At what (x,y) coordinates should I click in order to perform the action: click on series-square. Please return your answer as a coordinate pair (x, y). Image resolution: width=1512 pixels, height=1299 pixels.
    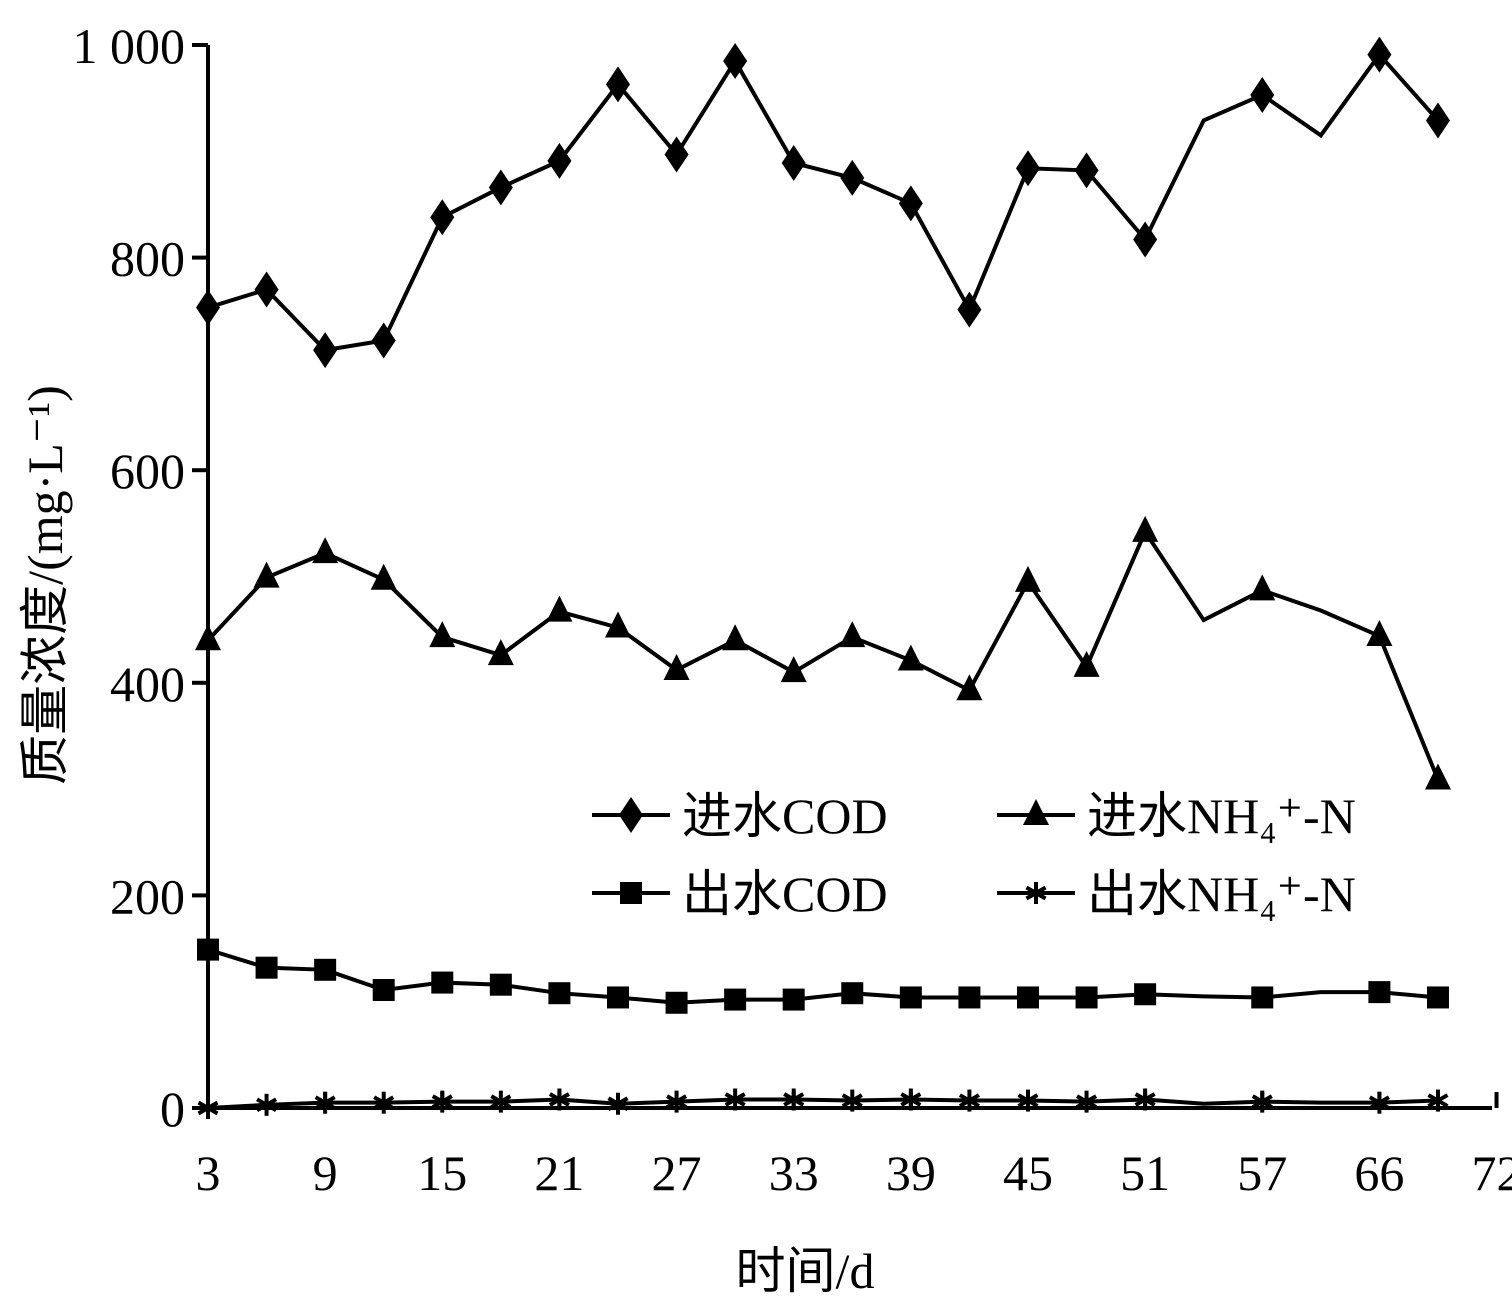
    Looking at the image, I should click on (823, 976).